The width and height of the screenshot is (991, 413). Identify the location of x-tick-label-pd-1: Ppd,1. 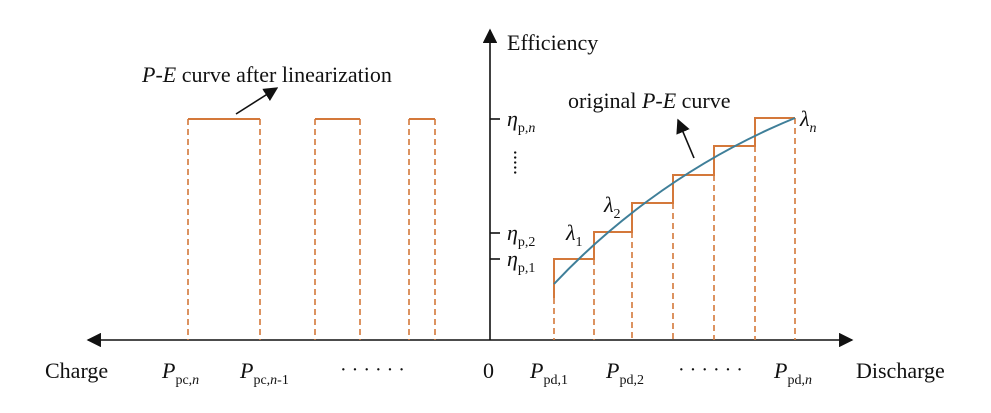
(548, 373).